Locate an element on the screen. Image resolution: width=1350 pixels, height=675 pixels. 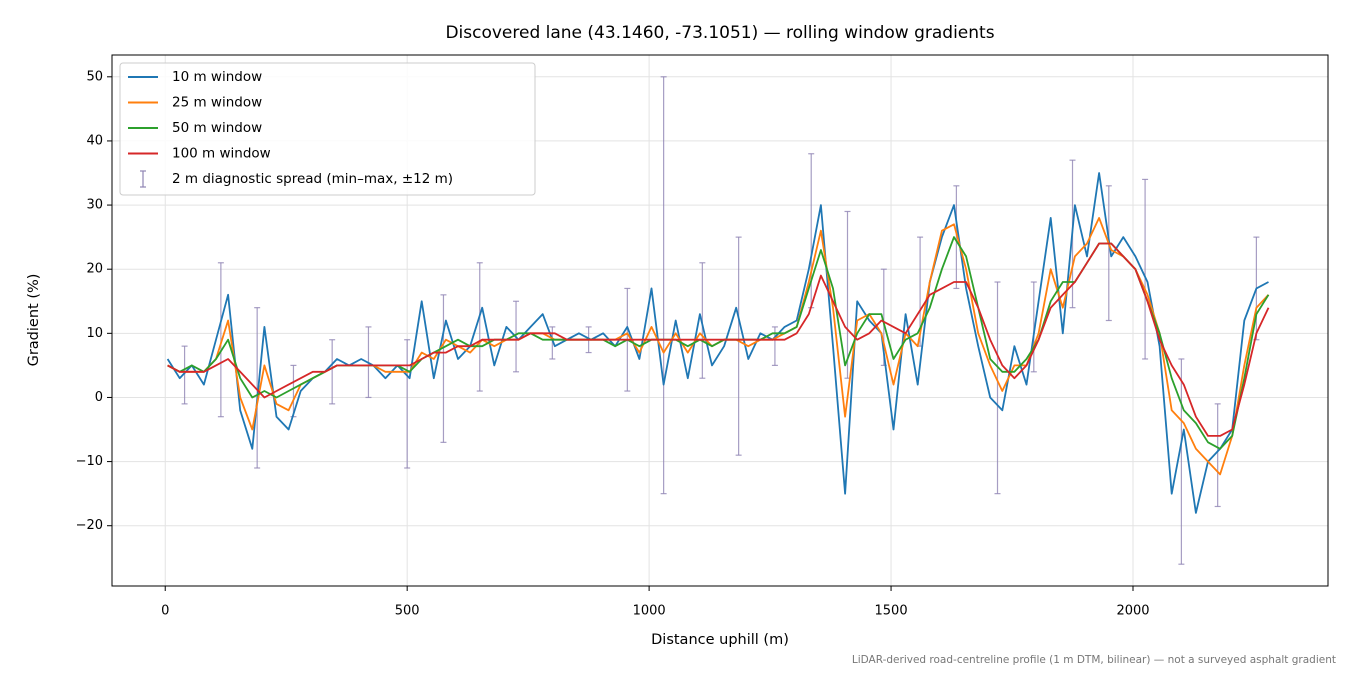
legend-label: 10 m window is located at coordinates (217, 77).